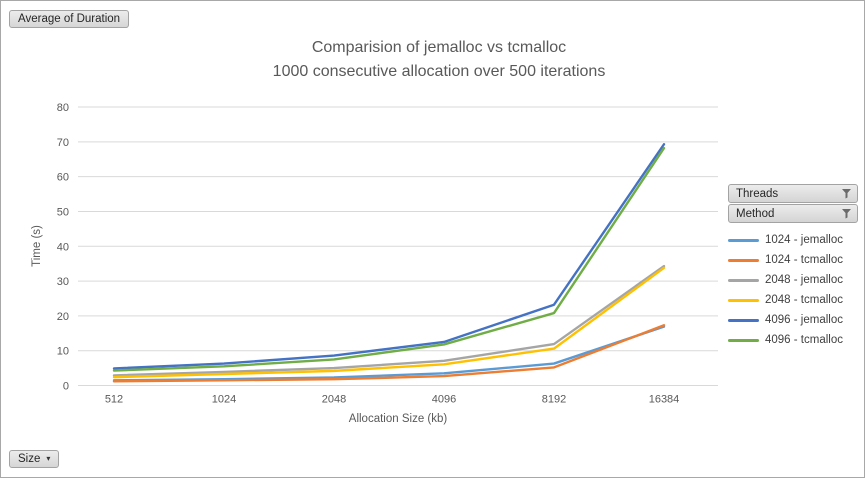 The width and height of the screenshot is (865, 478). I want to click on y-tick-label: 30, so click(63, 282).